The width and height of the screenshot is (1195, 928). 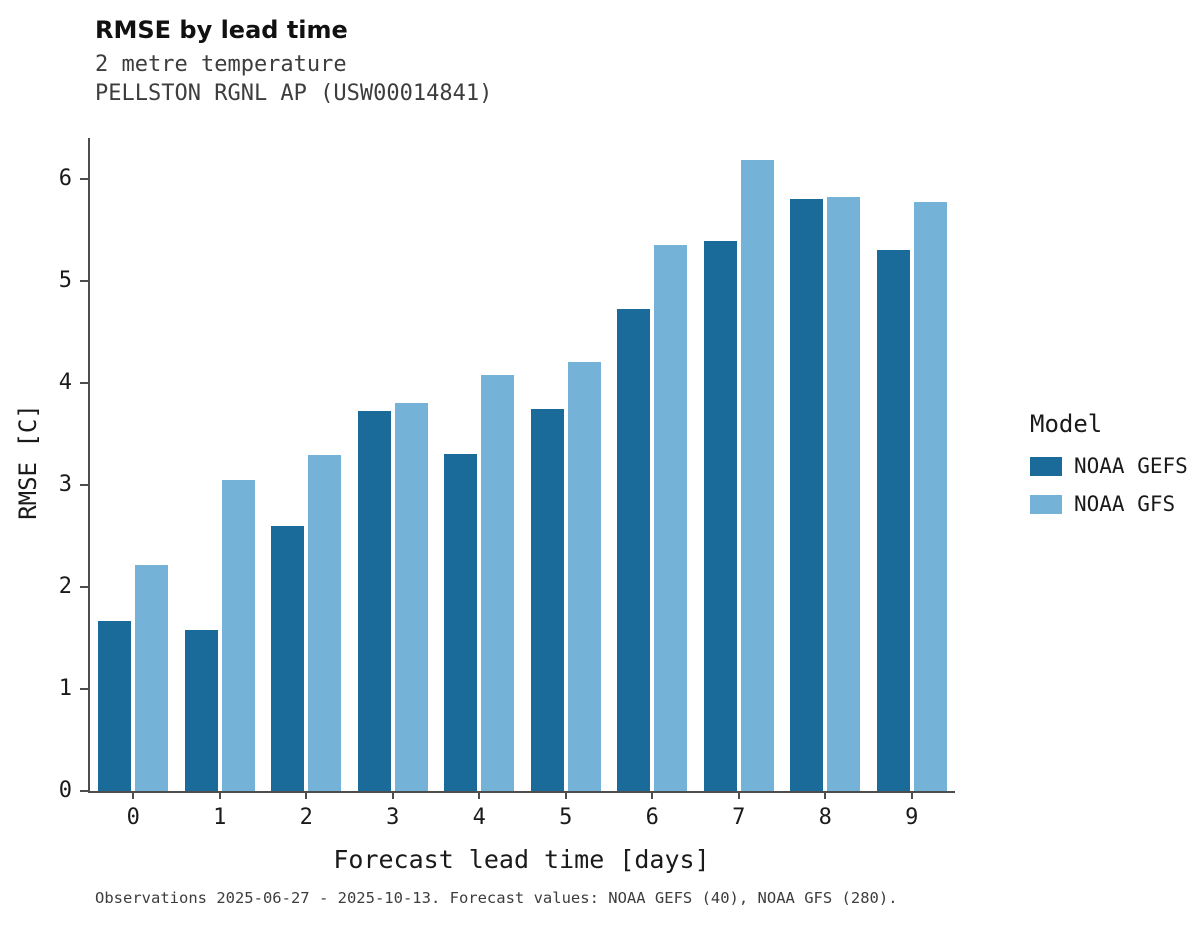 What do you see at coordinates (221, 64) in the screenshot?
I see `chart-subtitle: 2 metre temperature` at bounding box center [221, 64].